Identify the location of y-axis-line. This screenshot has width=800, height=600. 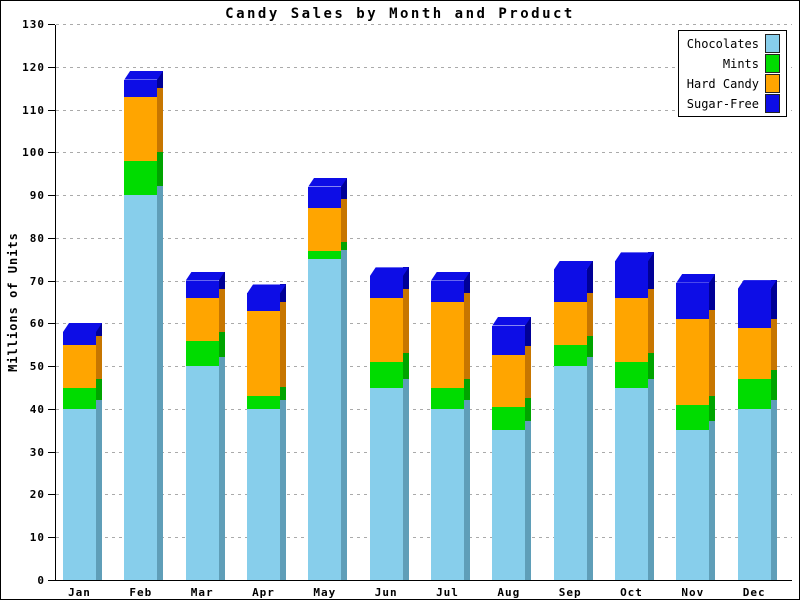
(55, 303).